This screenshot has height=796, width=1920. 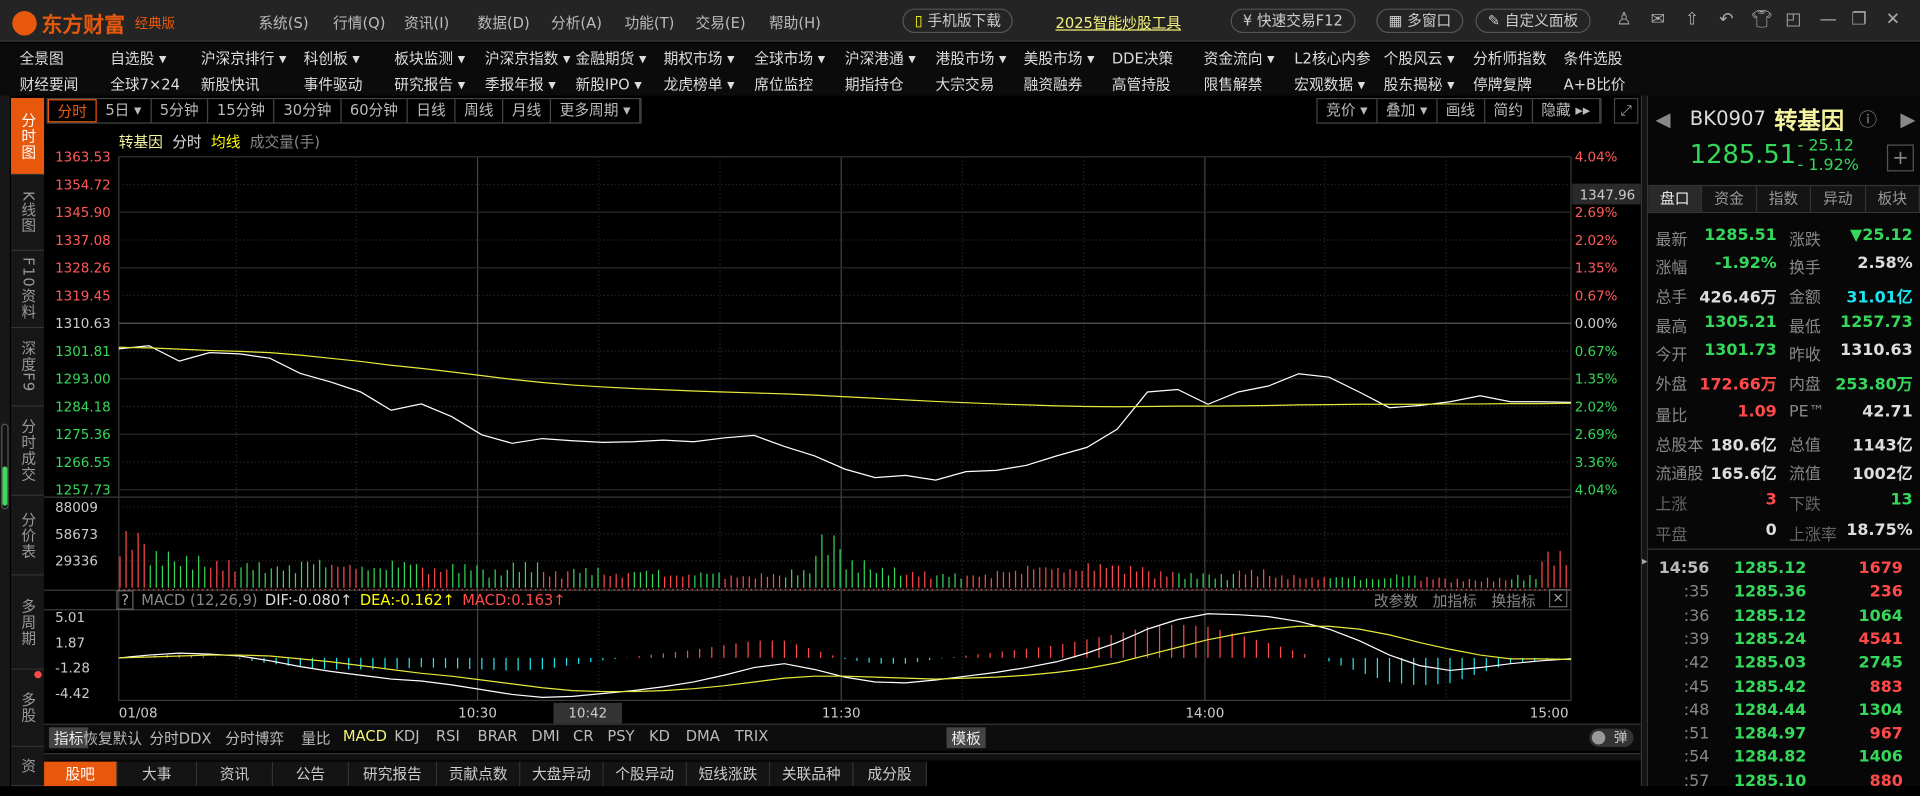 I want to click on indicator-tab: 量比, so click(x=316, y=738).